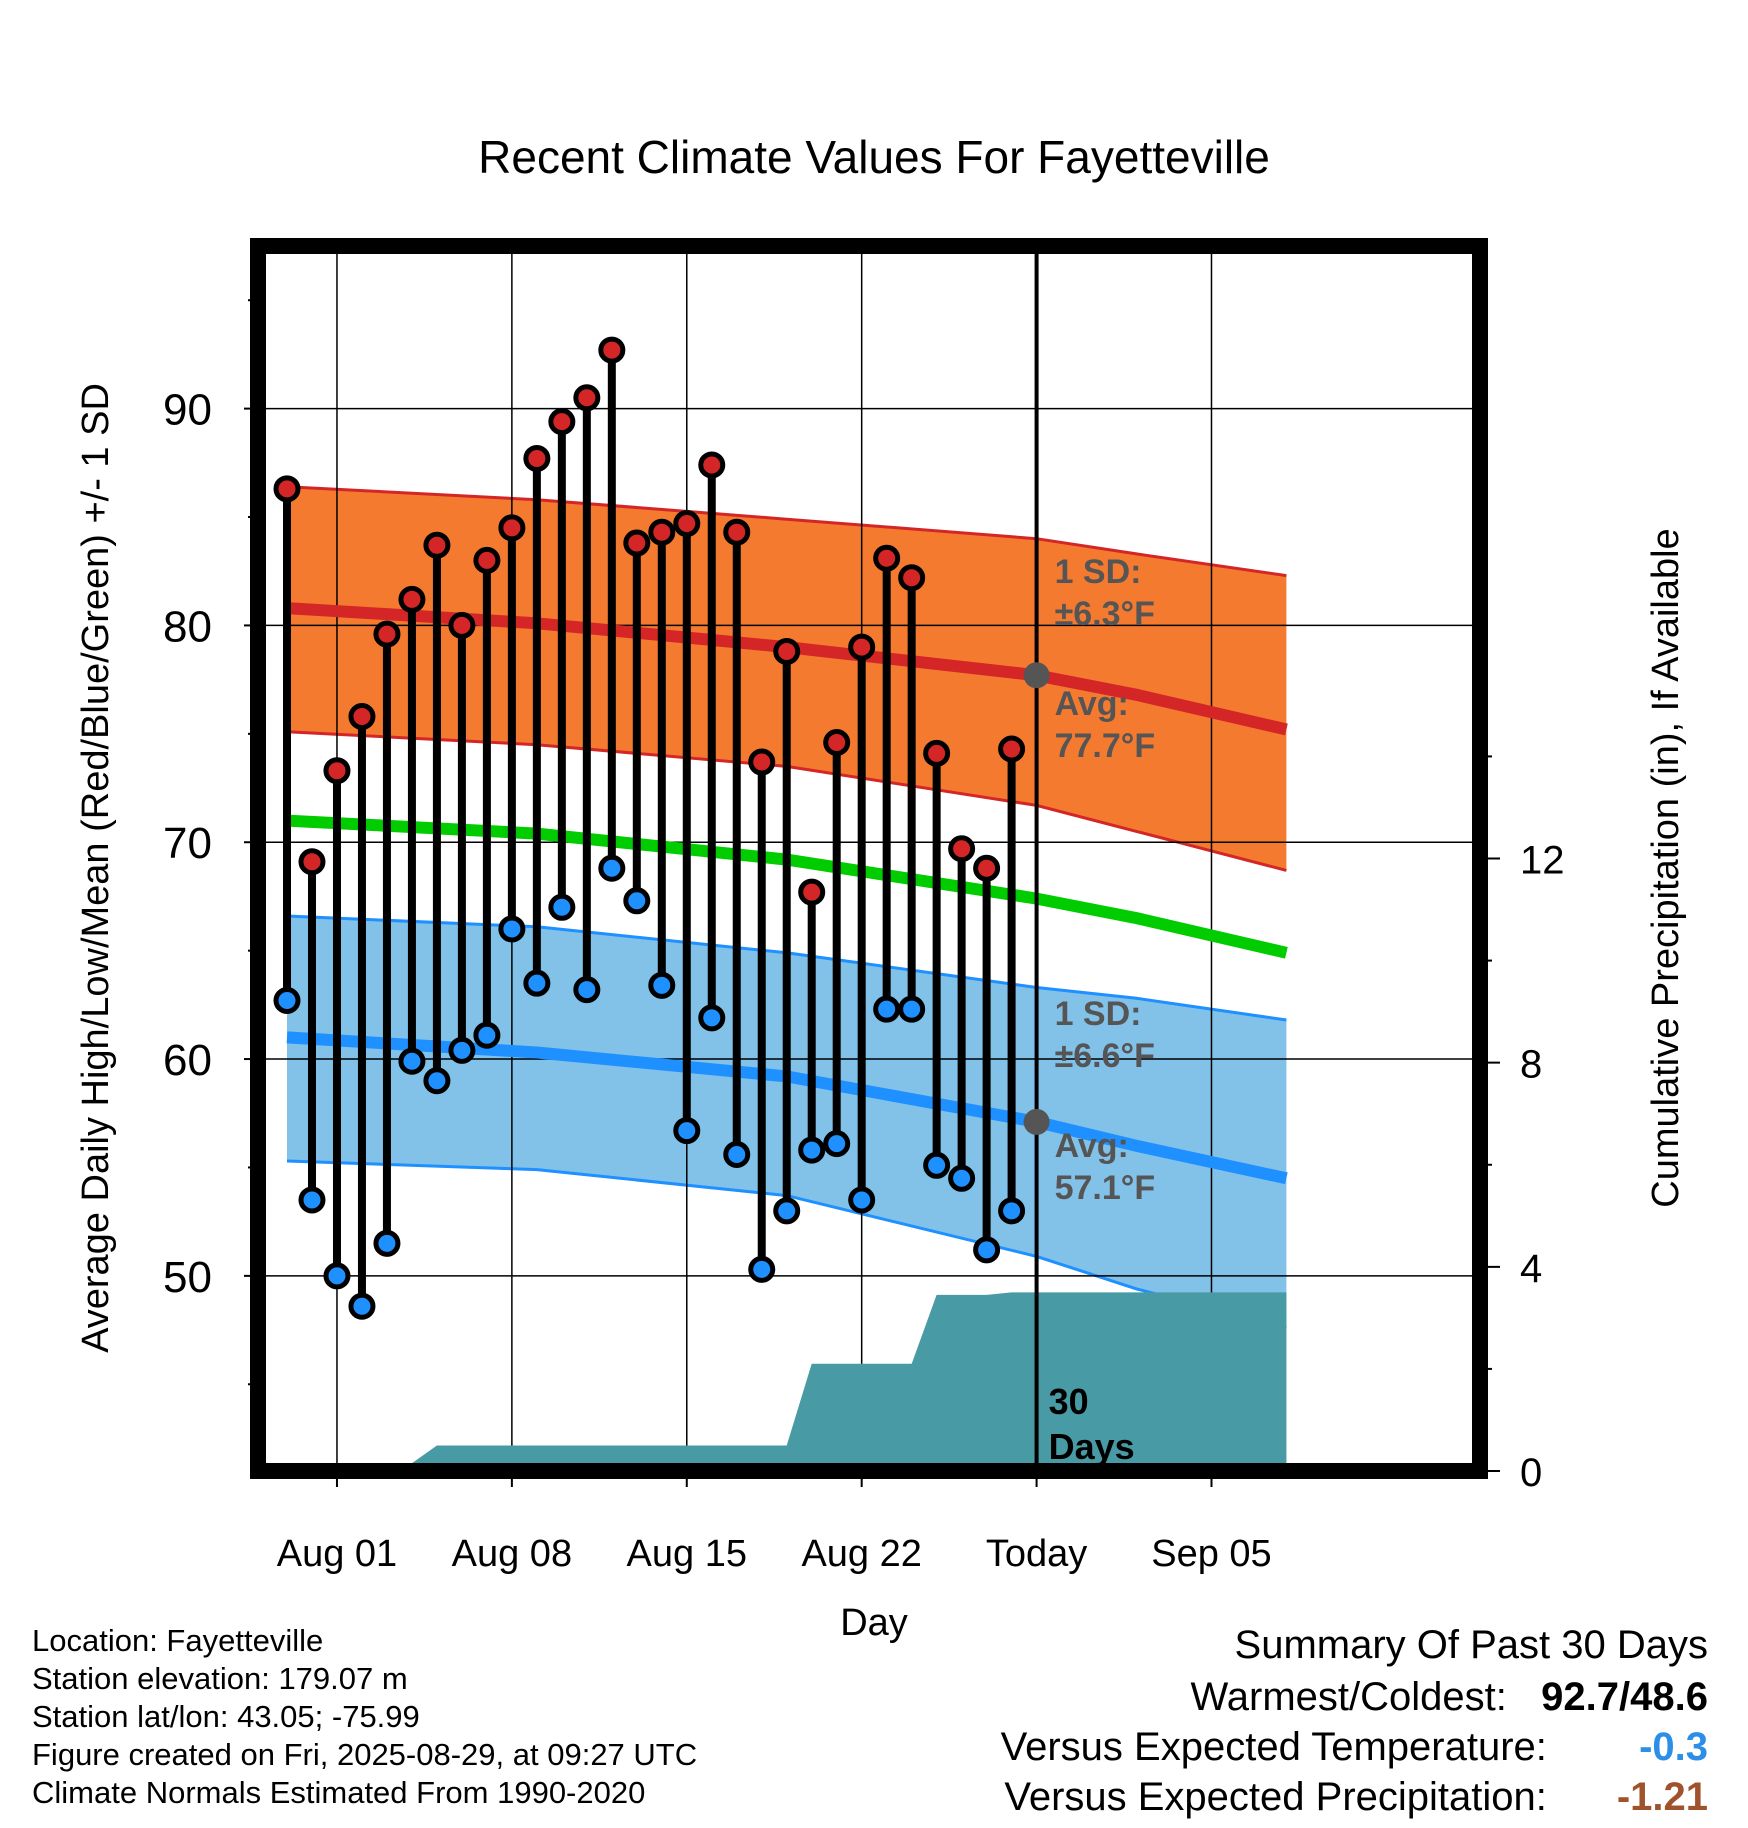 The width and height of the screenshot is (1748, 1828). Describe the element at coordinates (1275, 1797) in the screenshot. I see `precip-label: Versus Expected Precipitation:` at that location.